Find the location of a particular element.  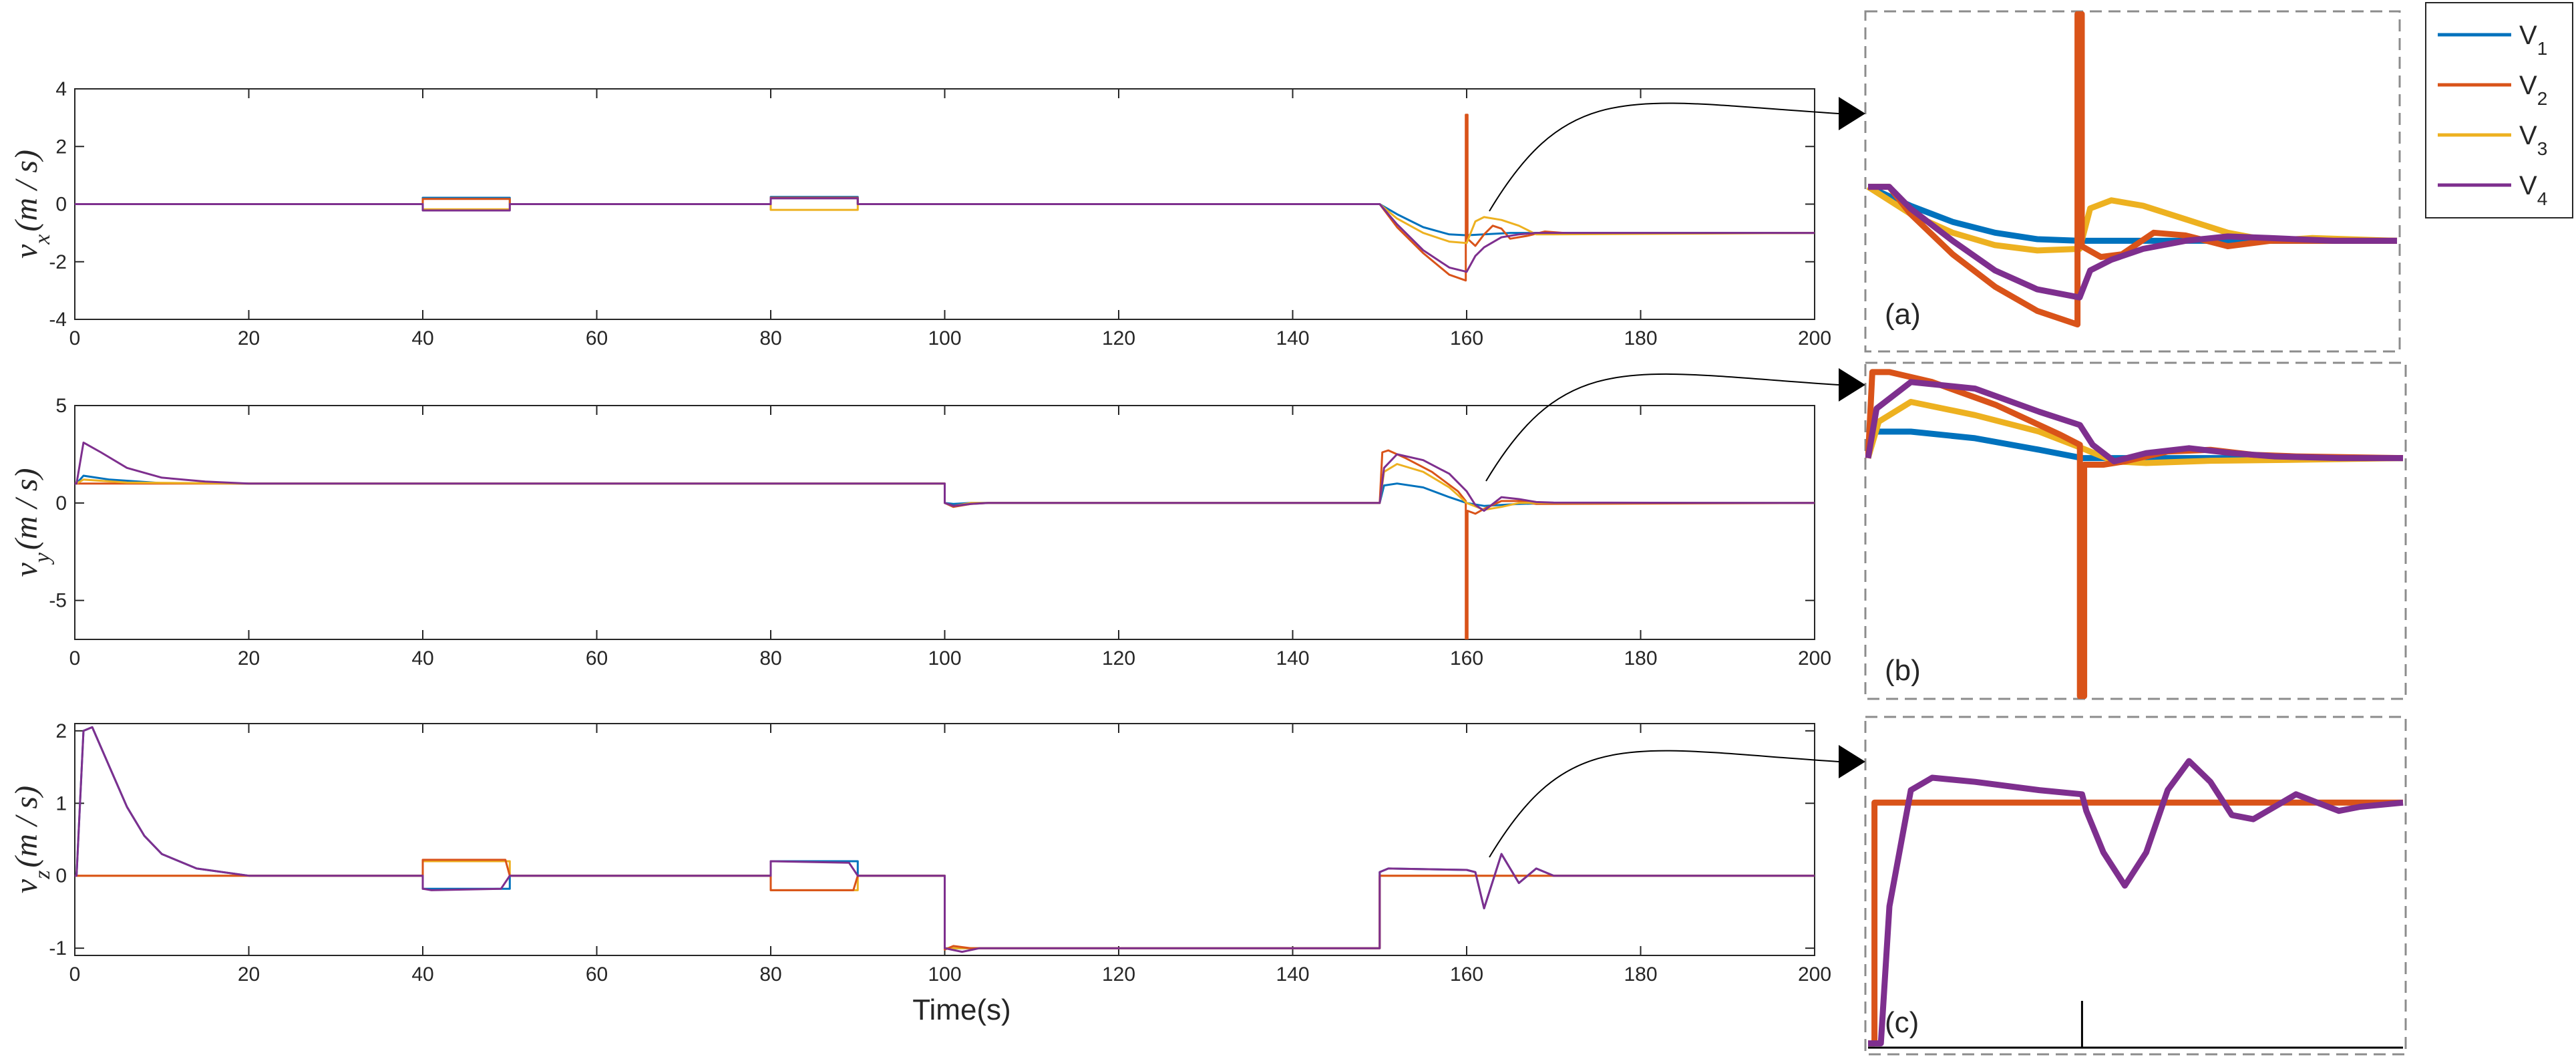

x-tick-label: 180 is located at coordinates (1641, 658).